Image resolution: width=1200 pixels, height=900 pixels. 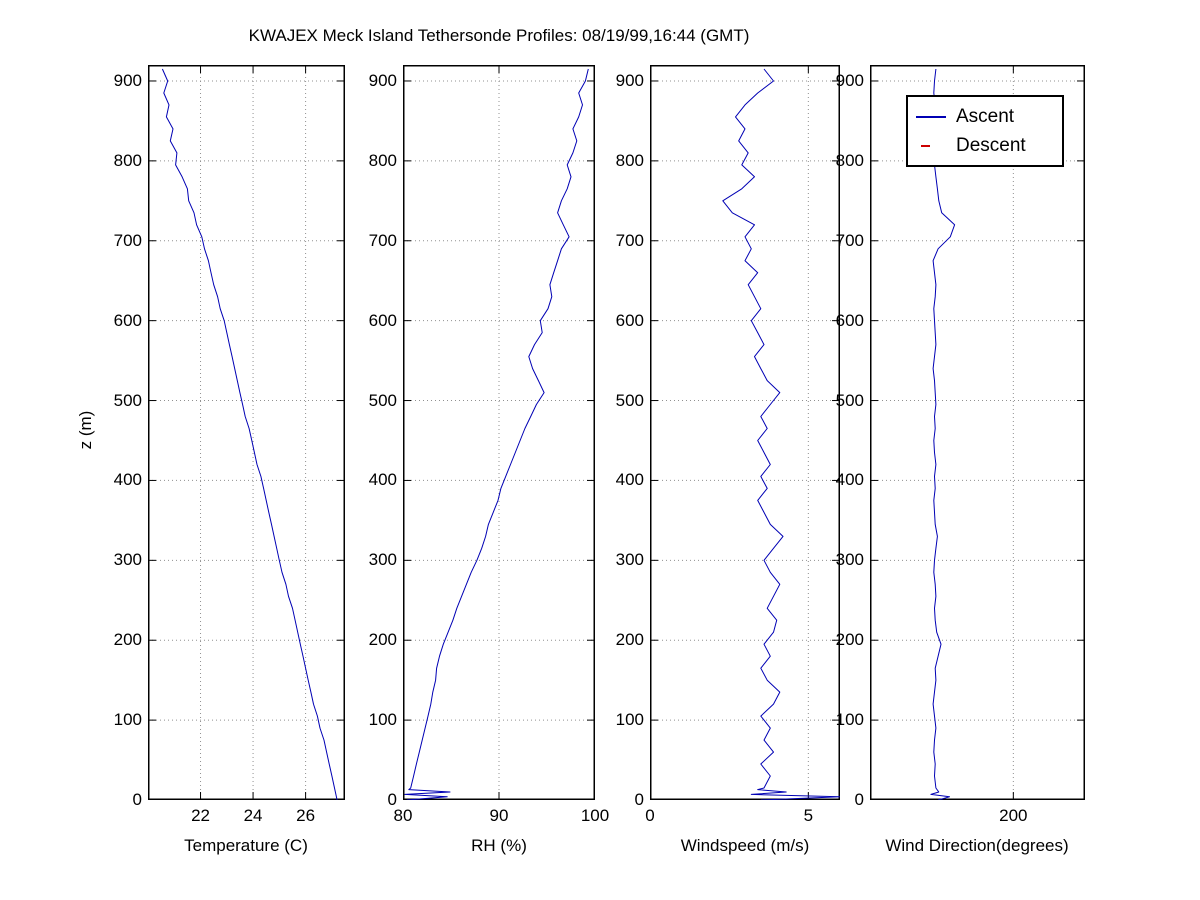 What do you see at coordinates (933, 116) in the screenshot?
I see `ascent-line-sample-icon` at bounding box center [933, 116].